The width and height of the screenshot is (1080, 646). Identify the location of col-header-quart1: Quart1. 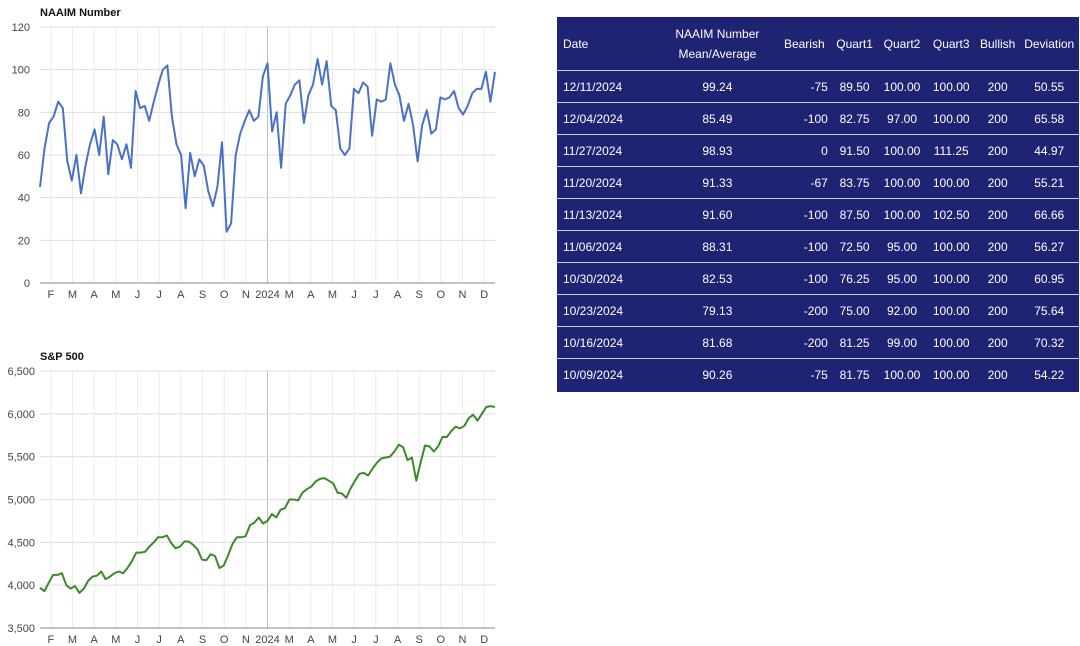
(854, 43).